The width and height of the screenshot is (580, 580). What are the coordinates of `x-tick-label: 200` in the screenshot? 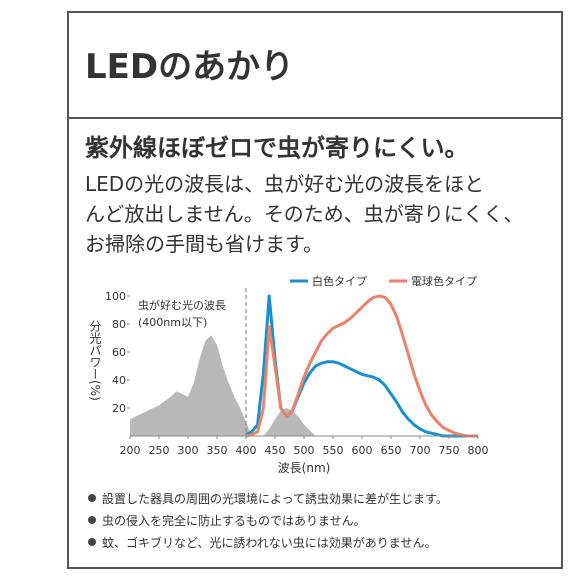 It's located at (130, 450).